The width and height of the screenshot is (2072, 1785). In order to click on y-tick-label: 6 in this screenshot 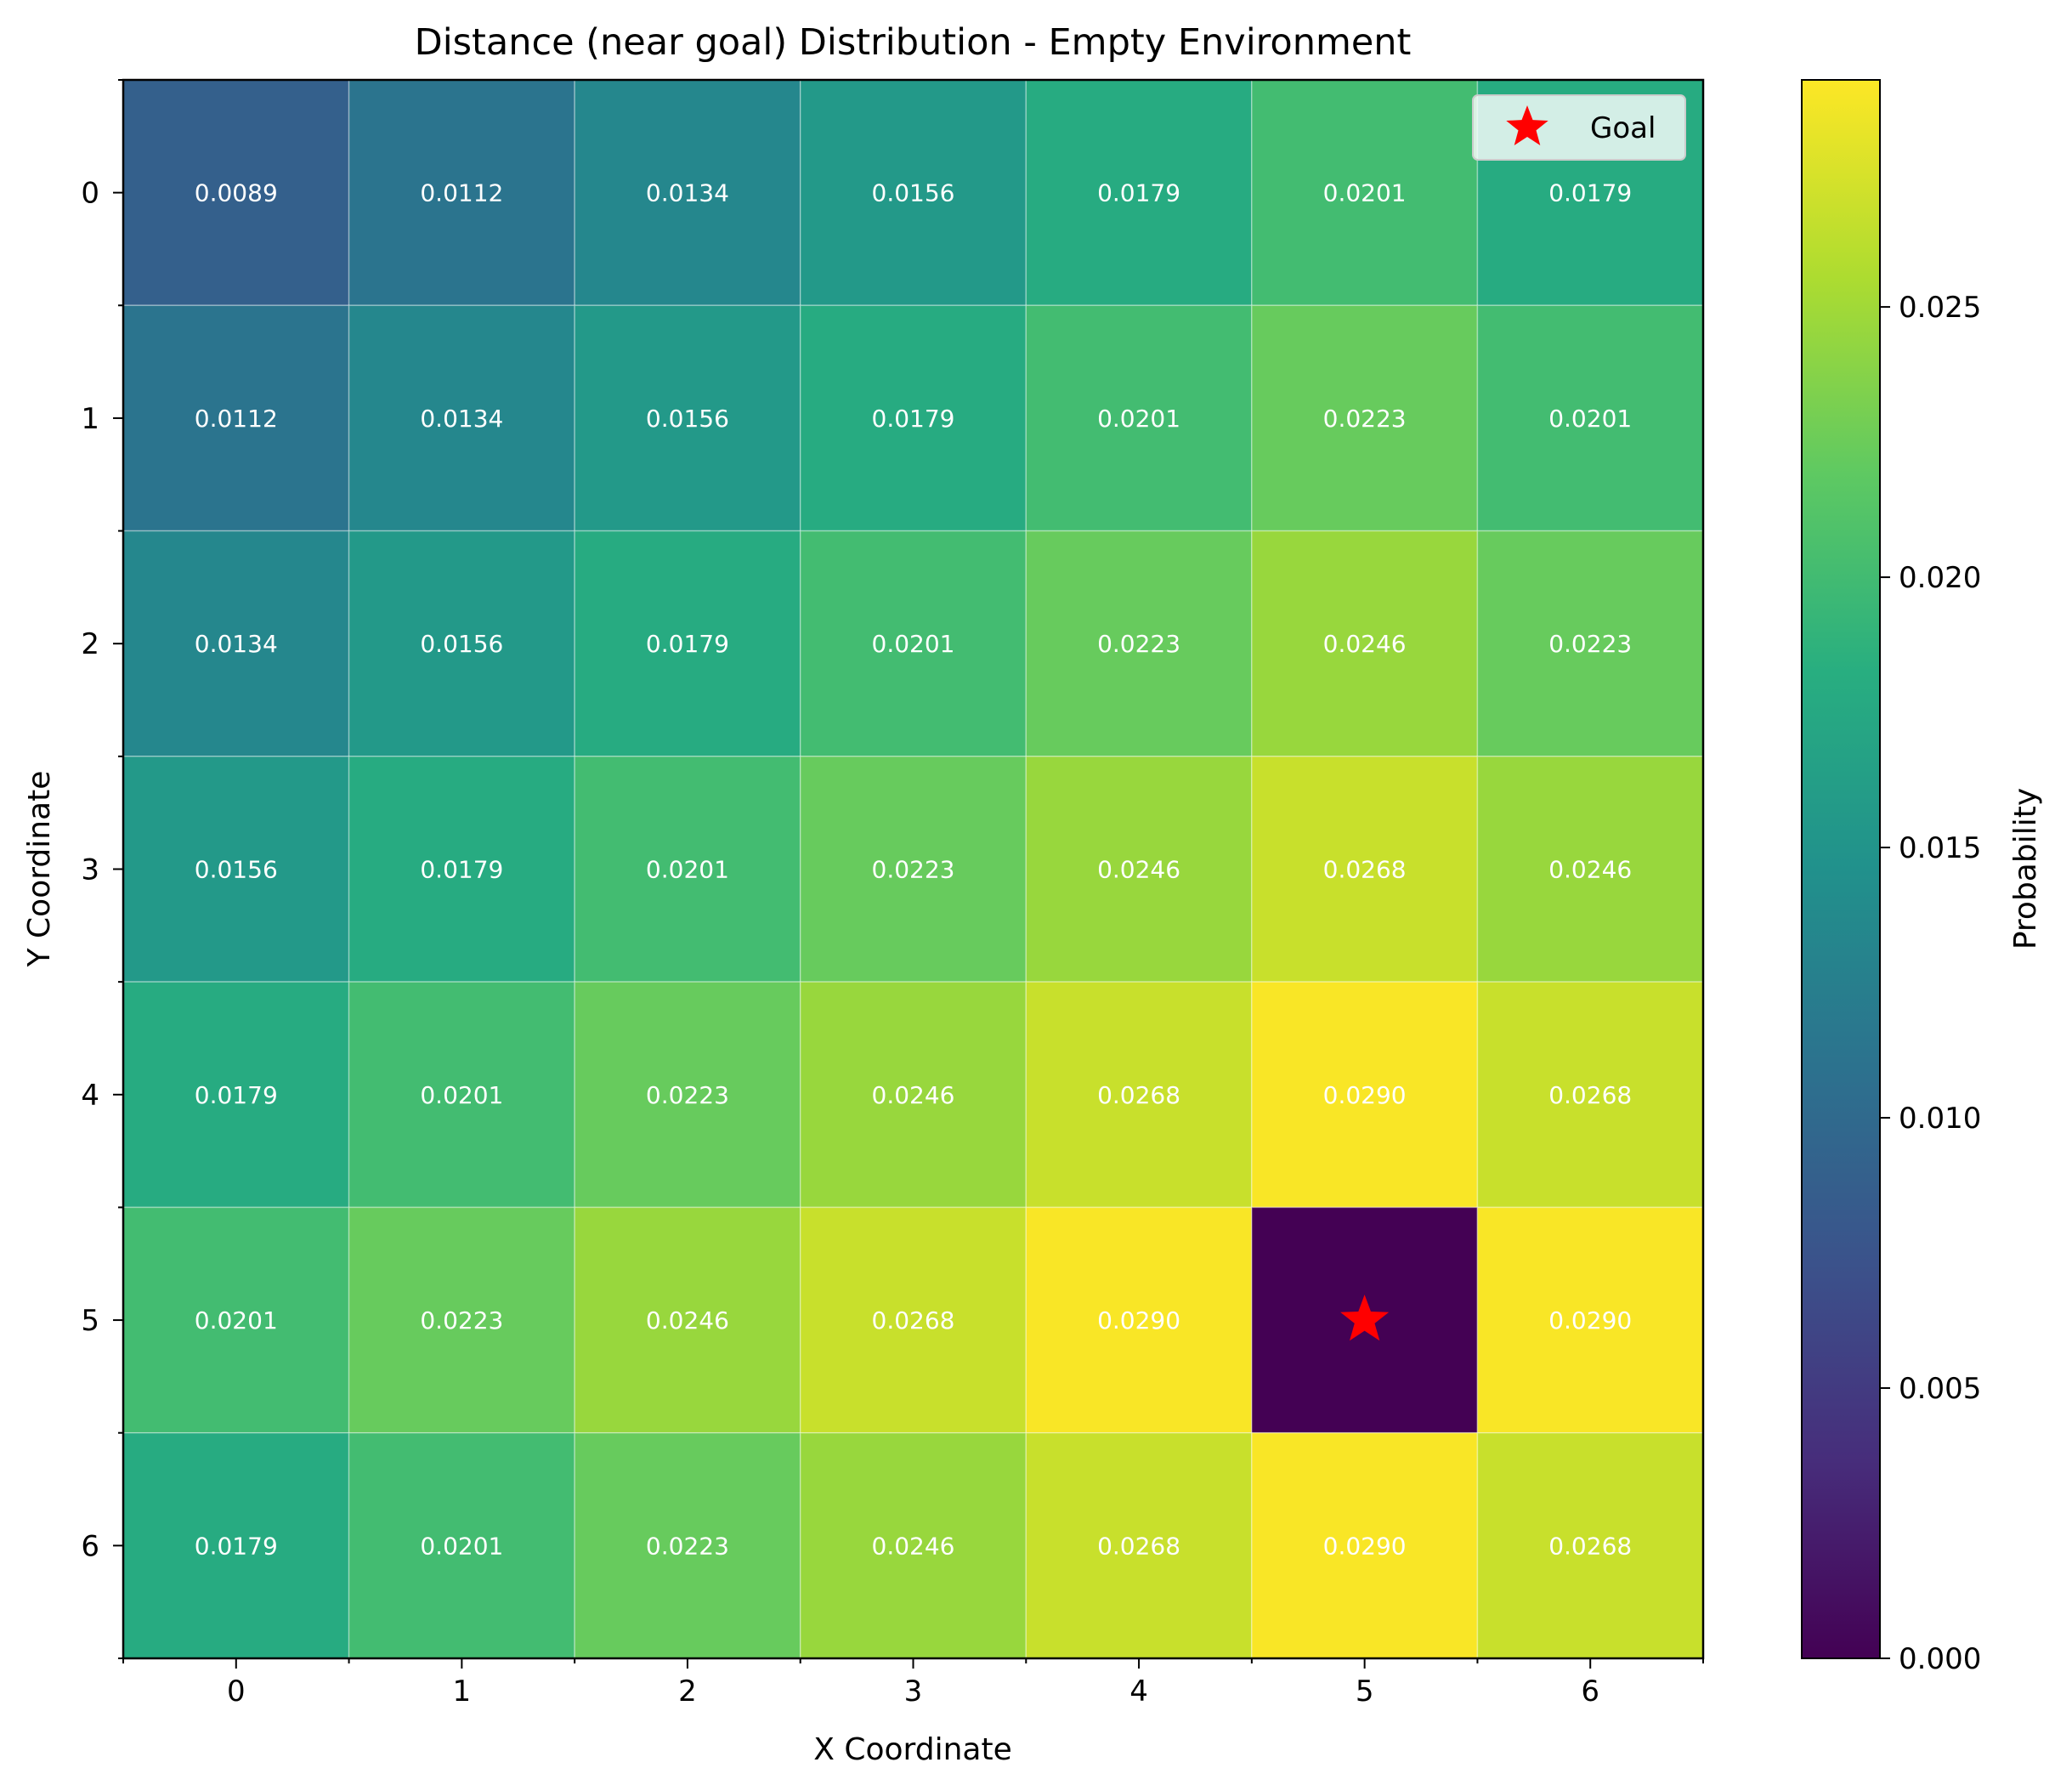, I will do `click(90, 1546)`.